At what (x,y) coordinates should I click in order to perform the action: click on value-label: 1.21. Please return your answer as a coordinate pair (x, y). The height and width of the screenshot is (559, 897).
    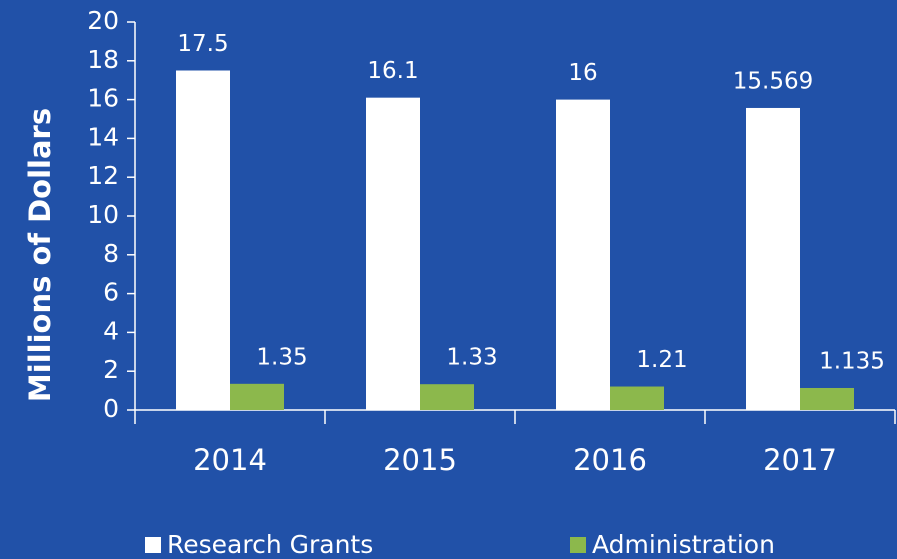
    Looking at the image, I should click on (661, 360).